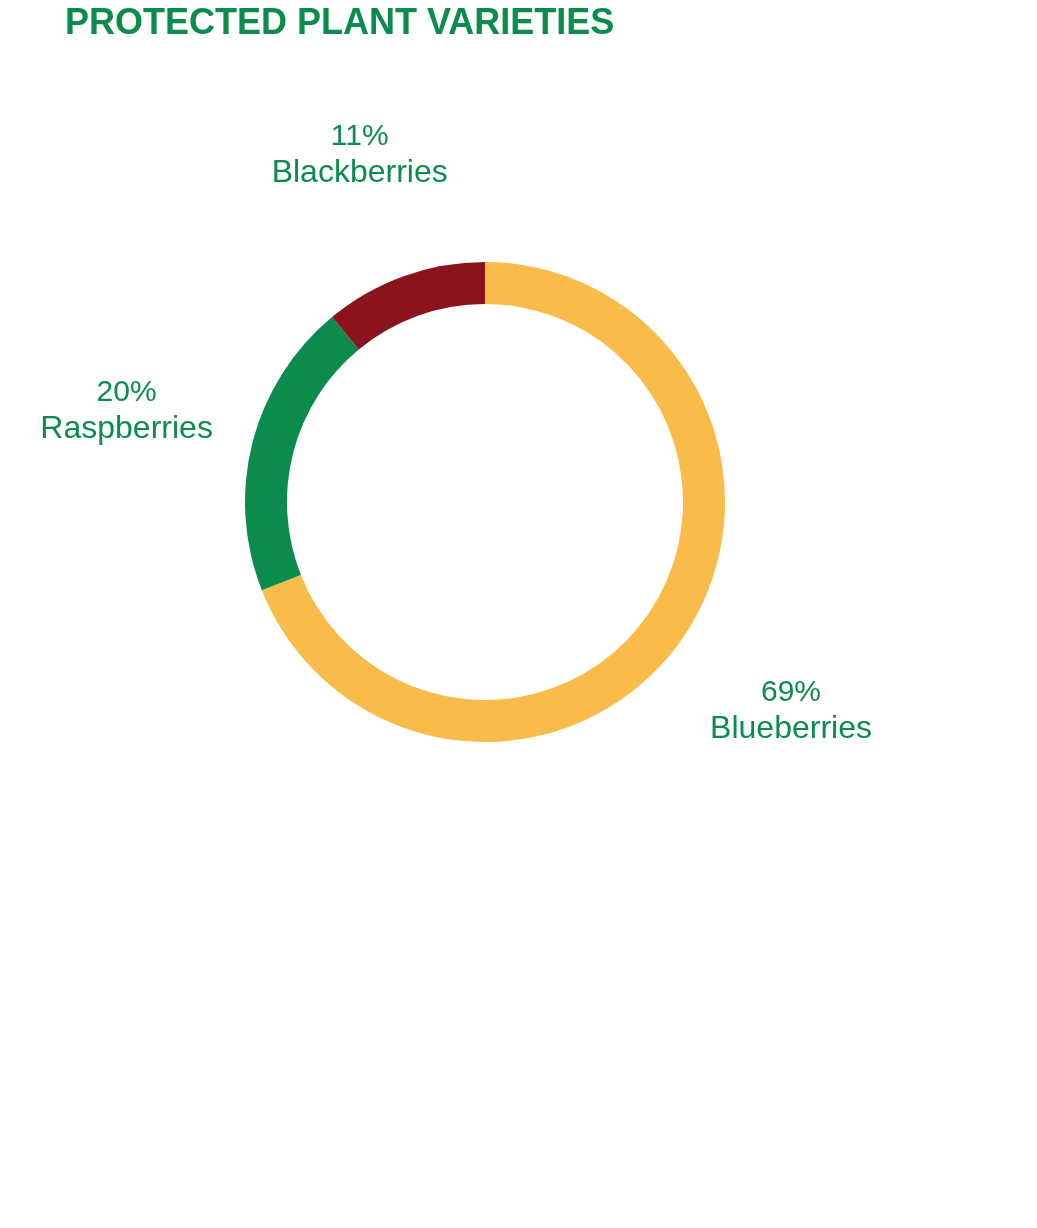 The width and height of the screenshot is (1037, 1228). I want to click on data-label: 20%, so click(126, 390).